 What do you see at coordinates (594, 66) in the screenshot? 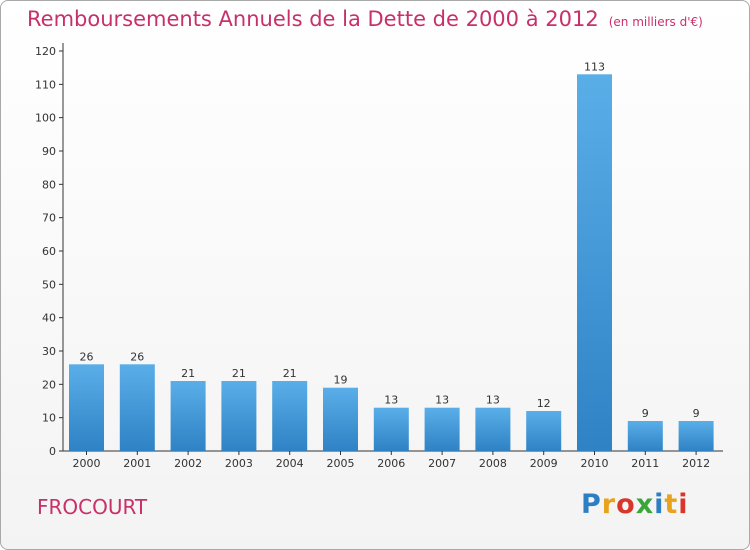
I see `data-label: 113` at bounding box center [594, 66].